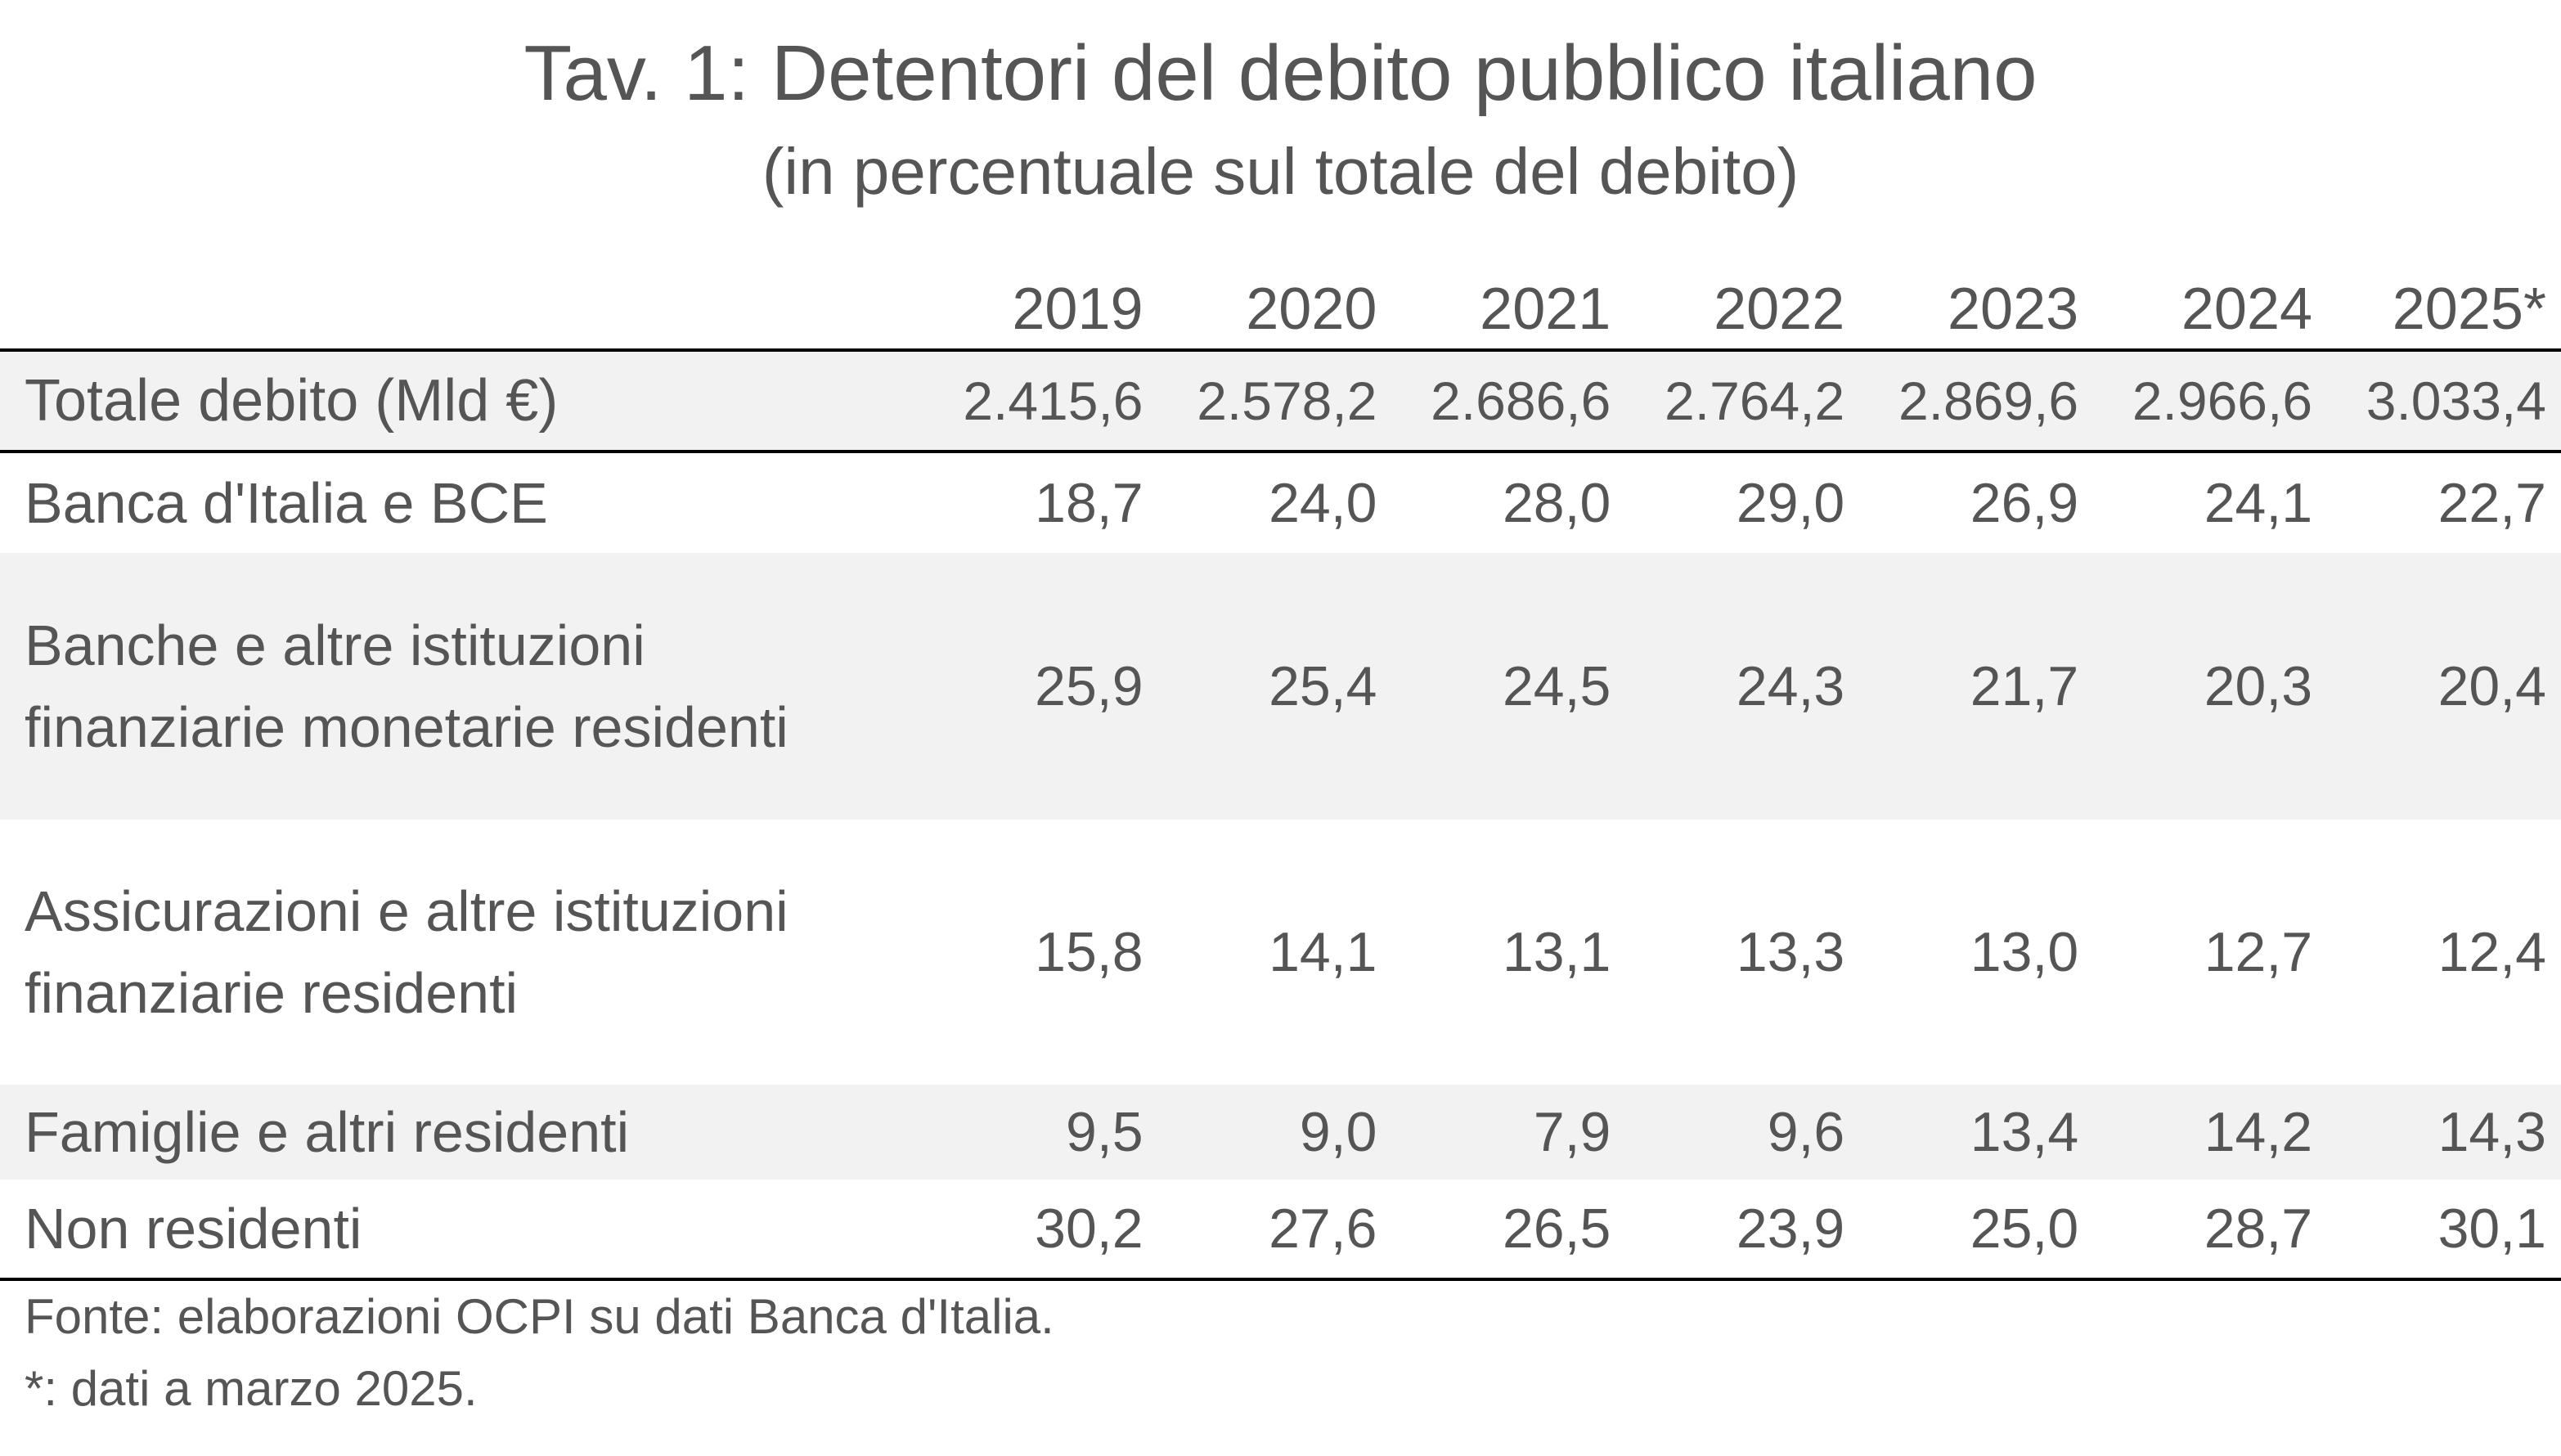 This screenshot has width=2561, height=1456. I want to click on column-header: 2020, so click(1311, 309).